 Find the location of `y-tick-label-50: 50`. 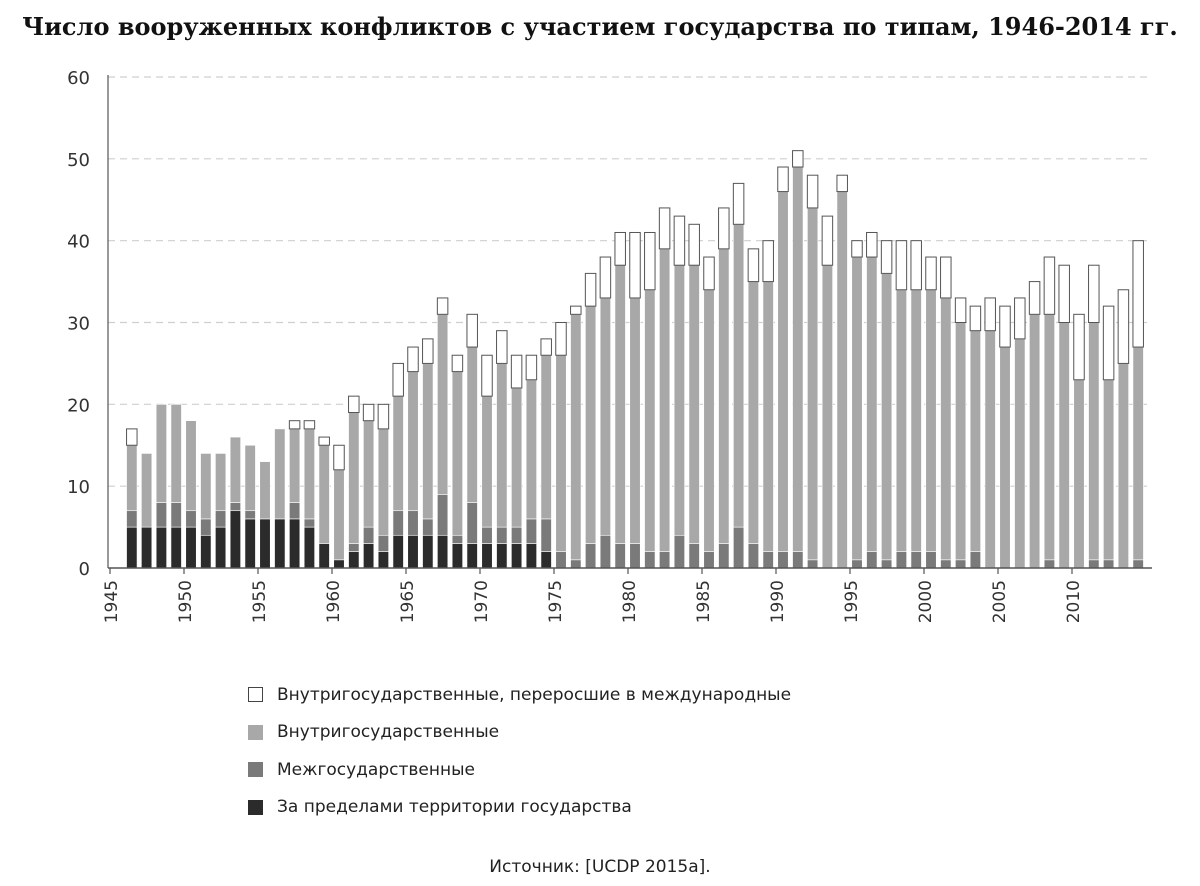

y-tick-label-50: 50 is located at coordinates (78, 160).